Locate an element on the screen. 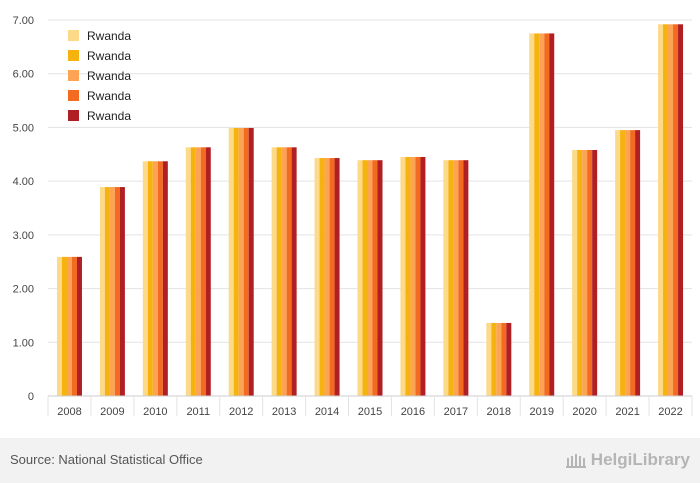 Image resolution: width=700 pixels, height=483 pixels. y-tick-label: 6.00 is located at coordinates (23, 75).